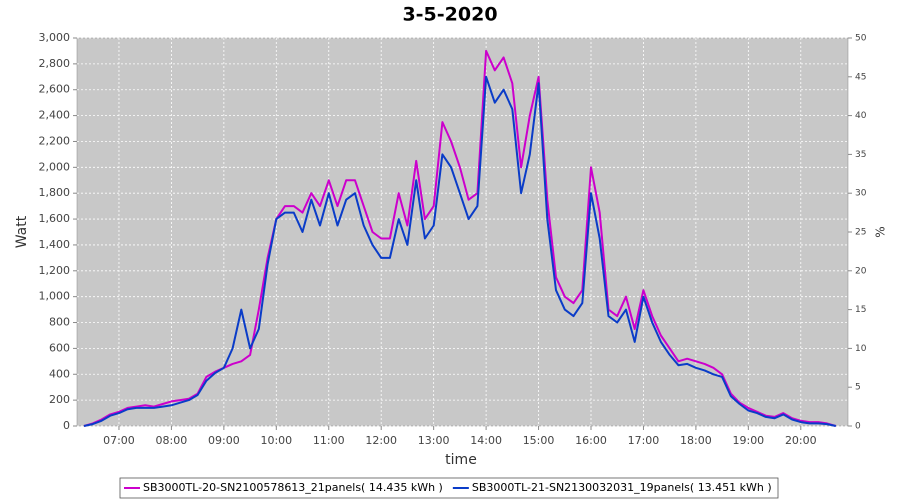 The image size is (900, 500). Describe the element at coordinates (860, 155) in the screenshot. I see `y2-tick-label: 35` at that location.